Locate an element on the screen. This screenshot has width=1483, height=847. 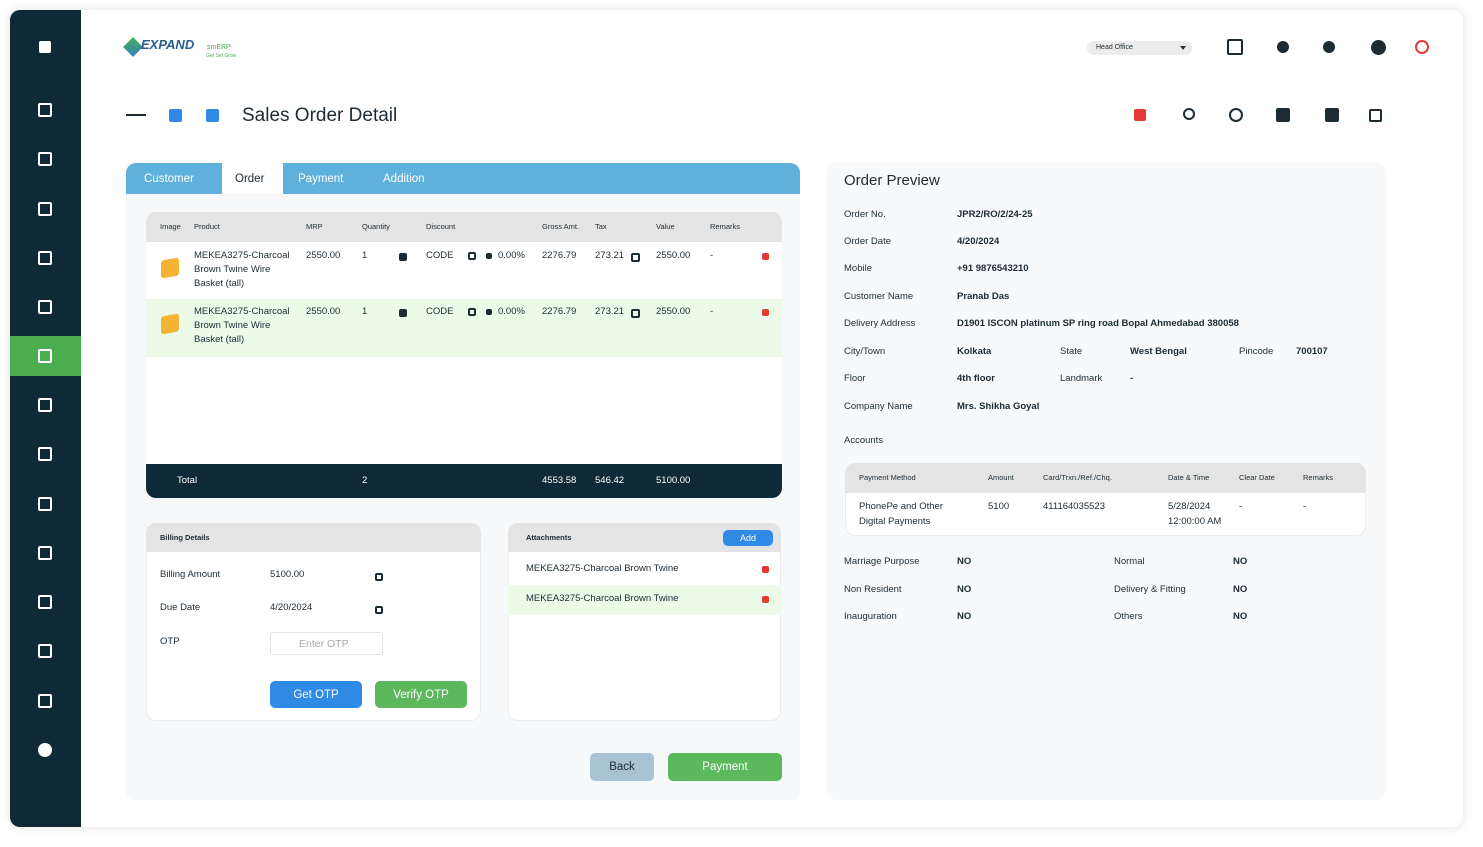
column-header: Discount is located at coordinates (441, 226).